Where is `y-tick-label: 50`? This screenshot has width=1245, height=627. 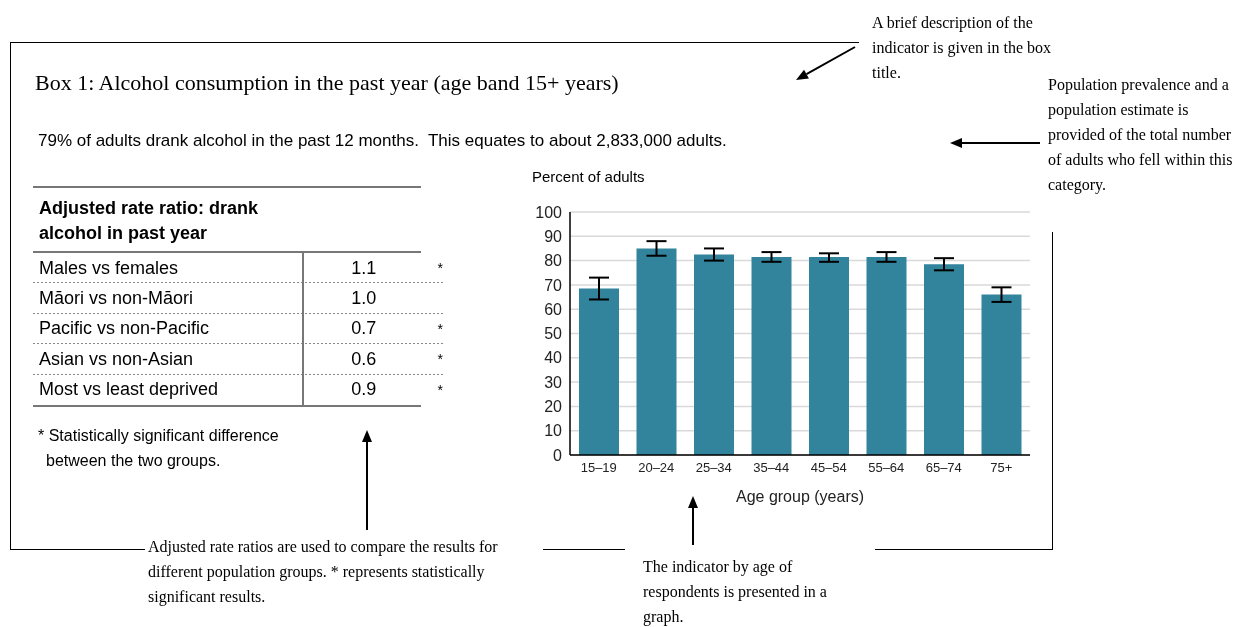 y-tick-label: 50 is located at coordinates (553, 334).